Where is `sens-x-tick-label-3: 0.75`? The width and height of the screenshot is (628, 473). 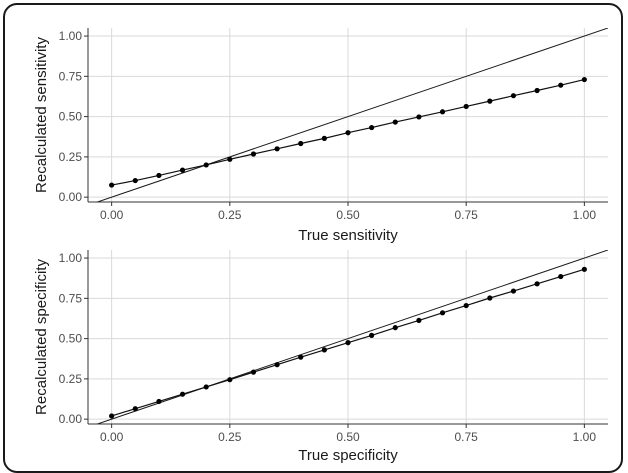 sens-x-tick-label-3: 0.75 is located at coordinates (467, 215).